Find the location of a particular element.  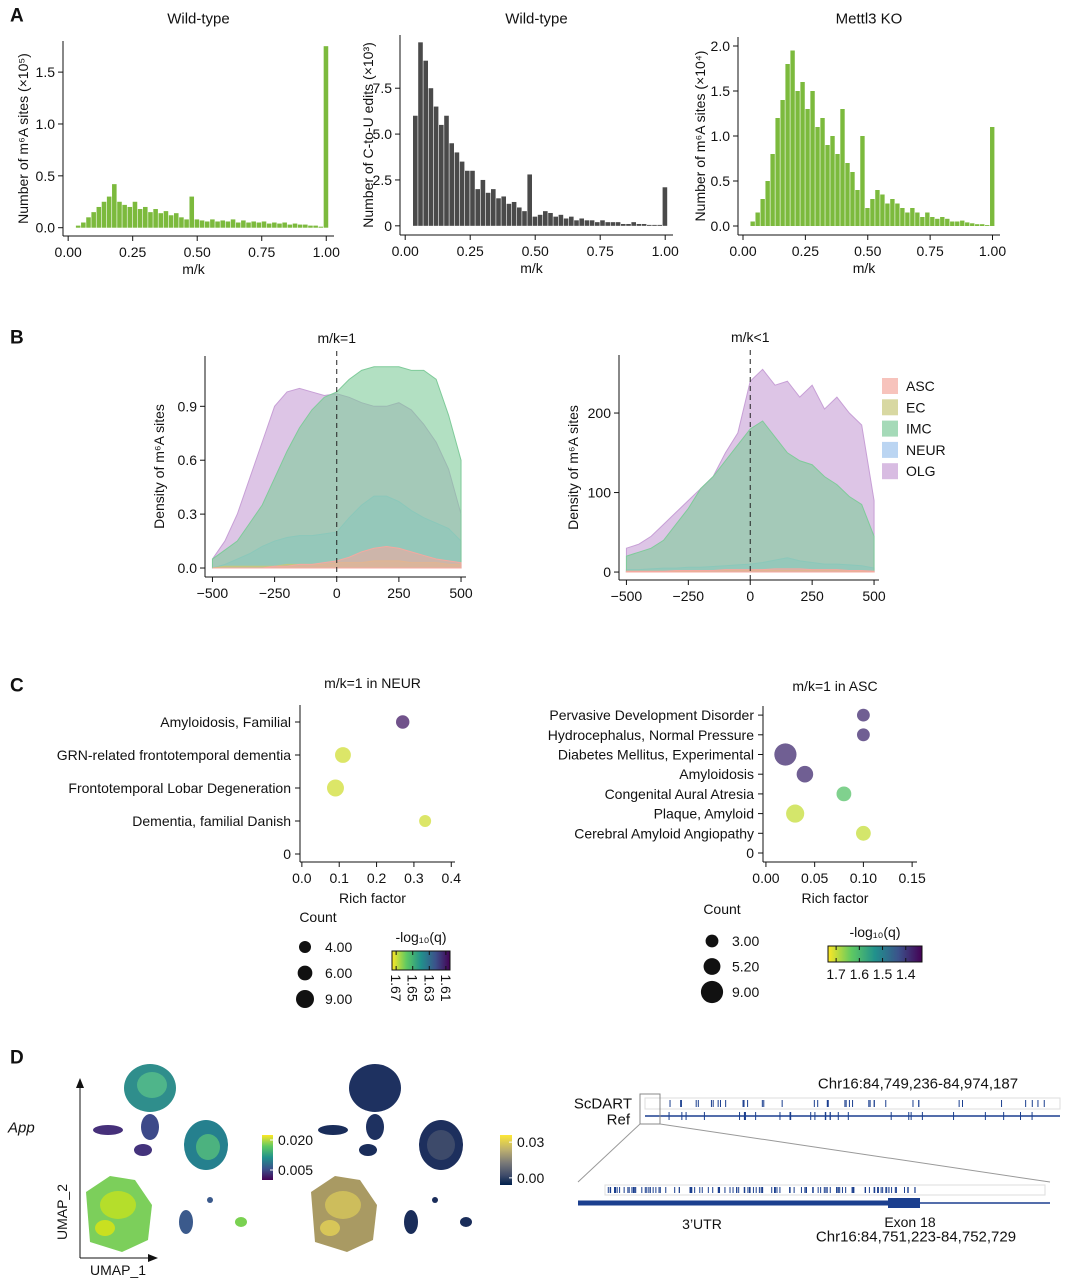

legend-label: 9.00 is located at coordinates (338, 999).